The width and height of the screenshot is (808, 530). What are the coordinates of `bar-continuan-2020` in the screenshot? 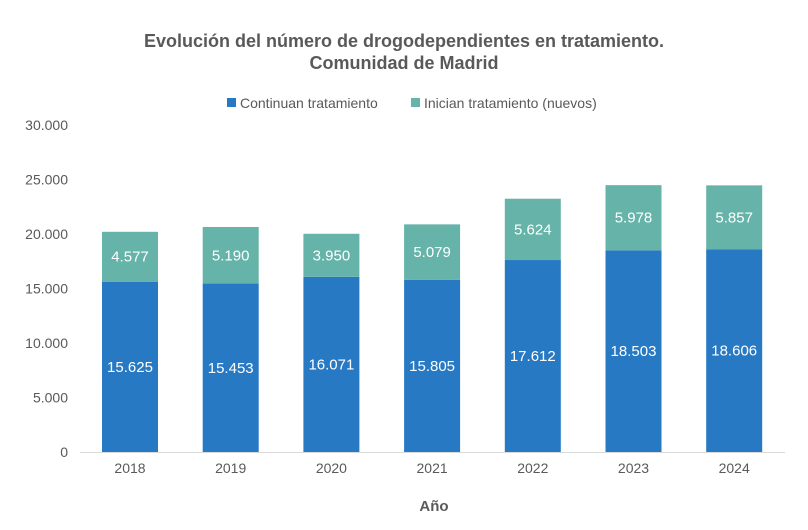 It's located at (331, 364).